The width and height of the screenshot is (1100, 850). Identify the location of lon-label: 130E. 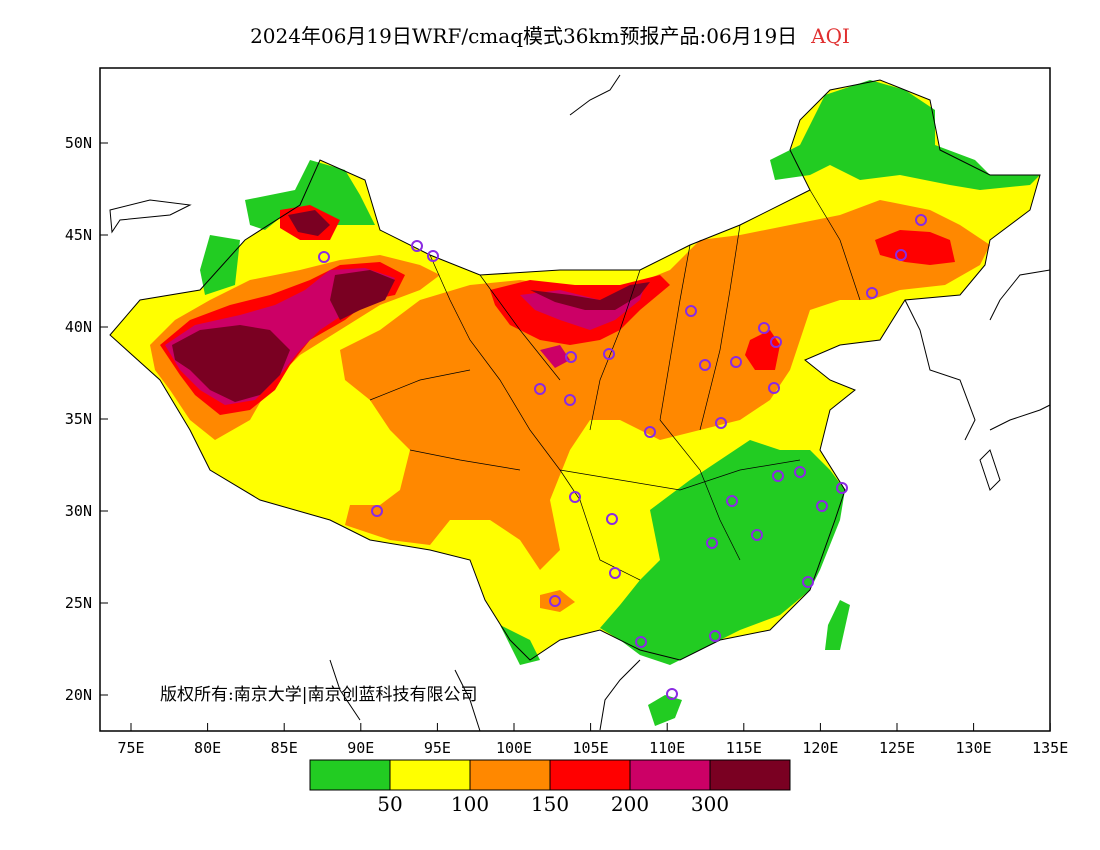
(974, 748).